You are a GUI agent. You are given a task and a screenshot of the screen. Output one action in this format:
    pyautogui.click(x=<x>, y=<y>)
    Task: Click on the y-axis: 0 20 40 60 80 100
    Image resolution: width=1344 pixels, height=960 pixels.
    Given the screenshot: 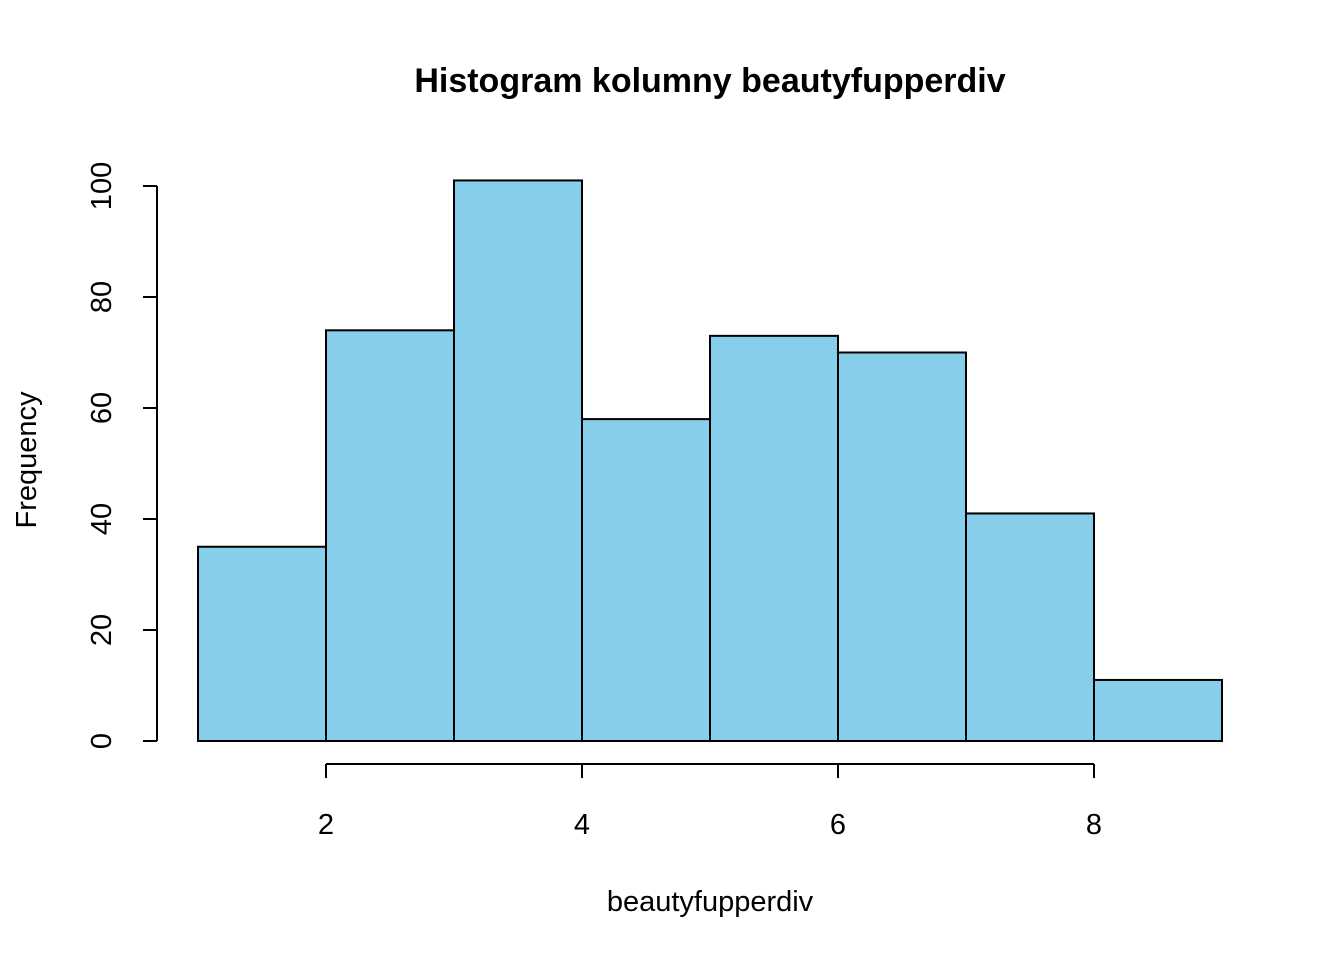 What is the action you would take?
    pyautogui.click(x=122, y=455)
    